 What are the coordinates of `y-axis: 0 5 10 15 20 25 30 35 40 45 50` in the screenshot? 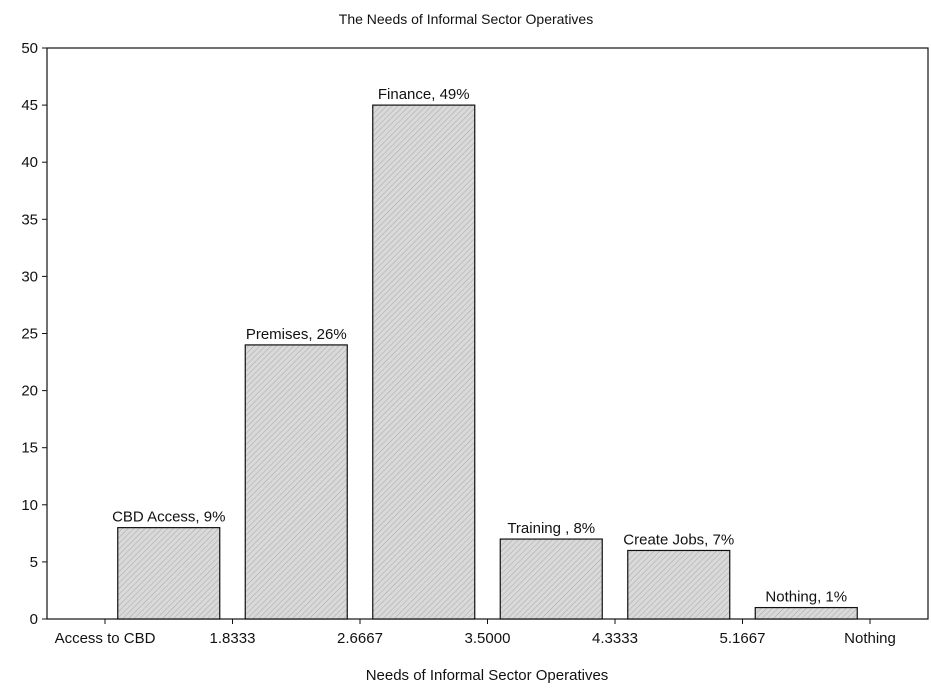 It's located at (34, 334).